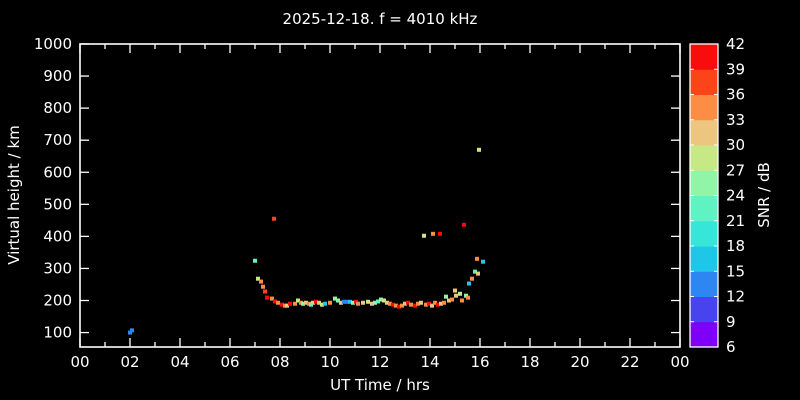 The image size is (800, 400). I want to click on y-tick-label: 1000, so click(53, 44).